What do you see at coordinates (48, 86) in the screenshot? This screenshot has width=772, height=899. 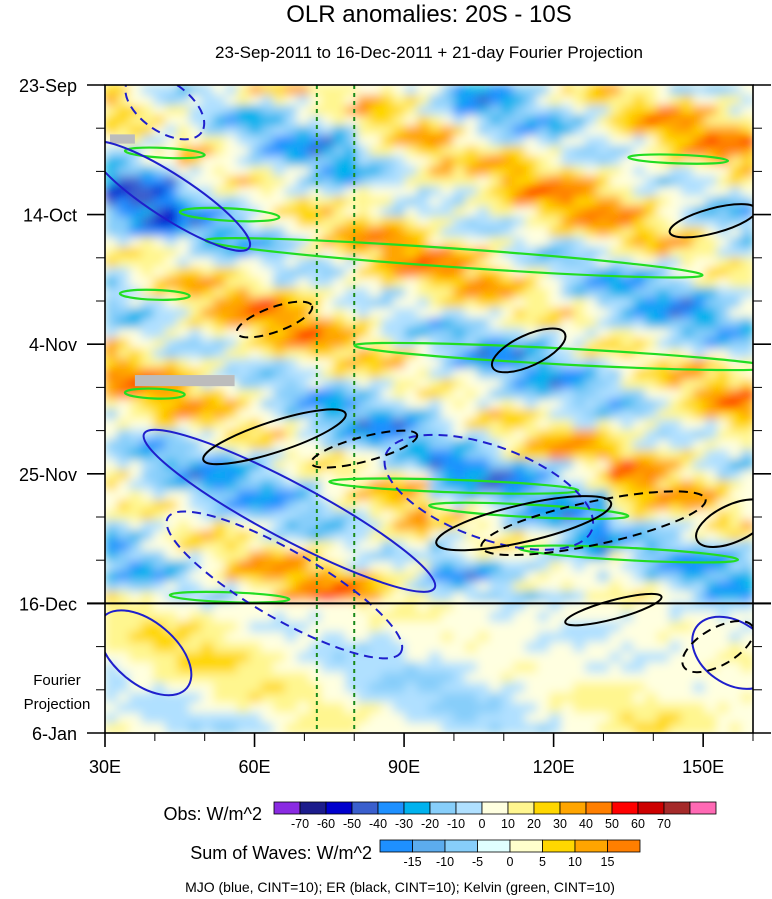 I see `y-tick-label: 23-Sep` at bounding box center [48, 86].